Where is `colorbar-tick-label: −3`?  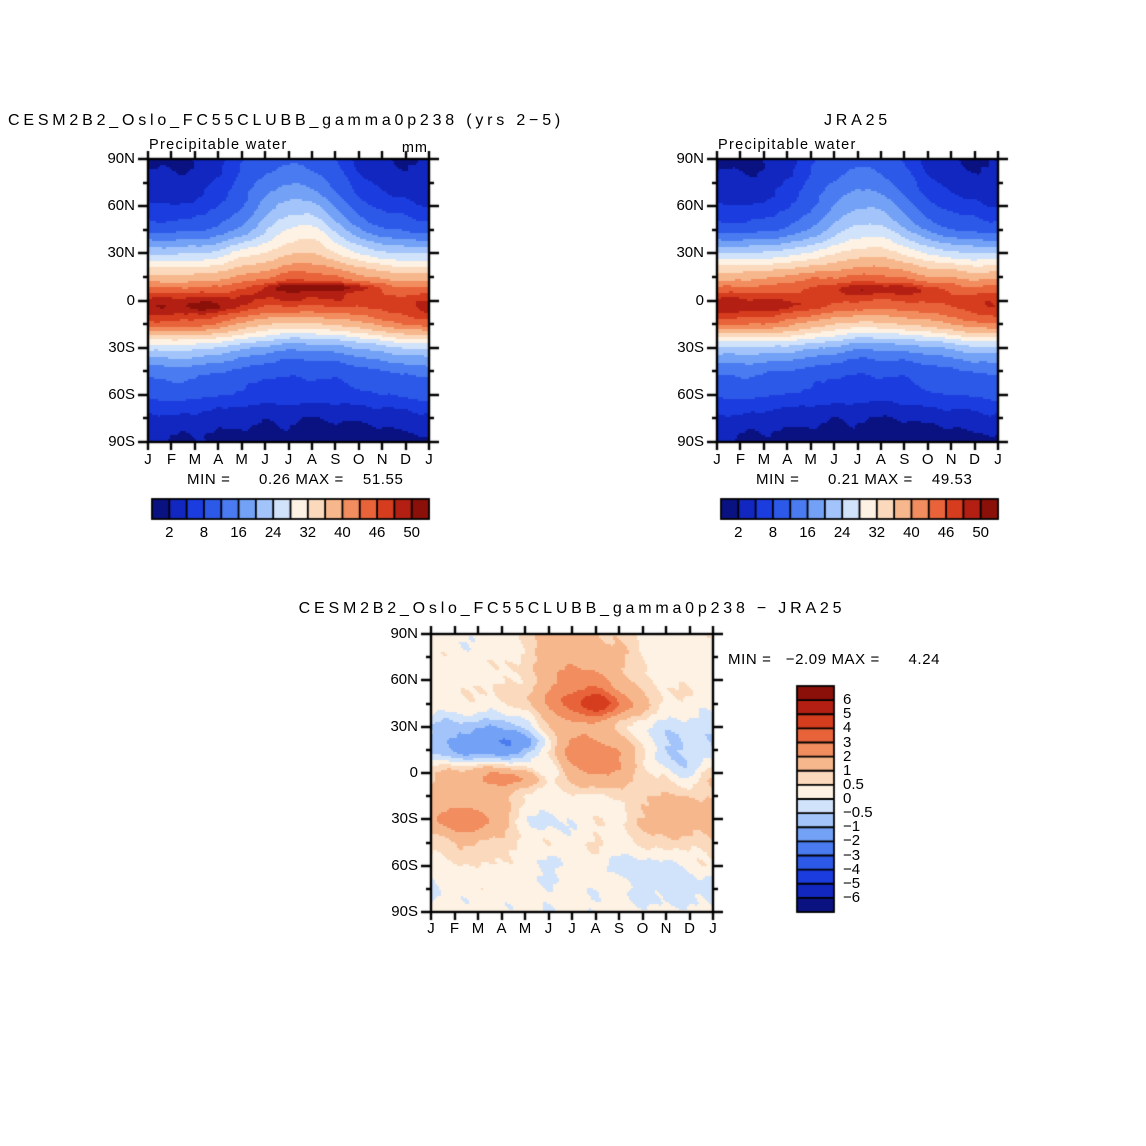
colorbar-tick-label: −3 is located at coordinates (852, 855).